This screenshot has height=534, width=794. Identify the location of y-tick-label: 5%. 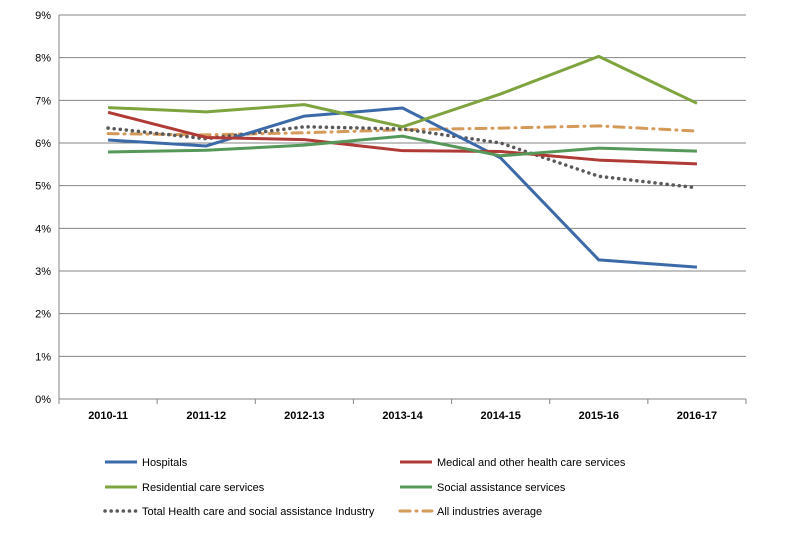
(43, 187).